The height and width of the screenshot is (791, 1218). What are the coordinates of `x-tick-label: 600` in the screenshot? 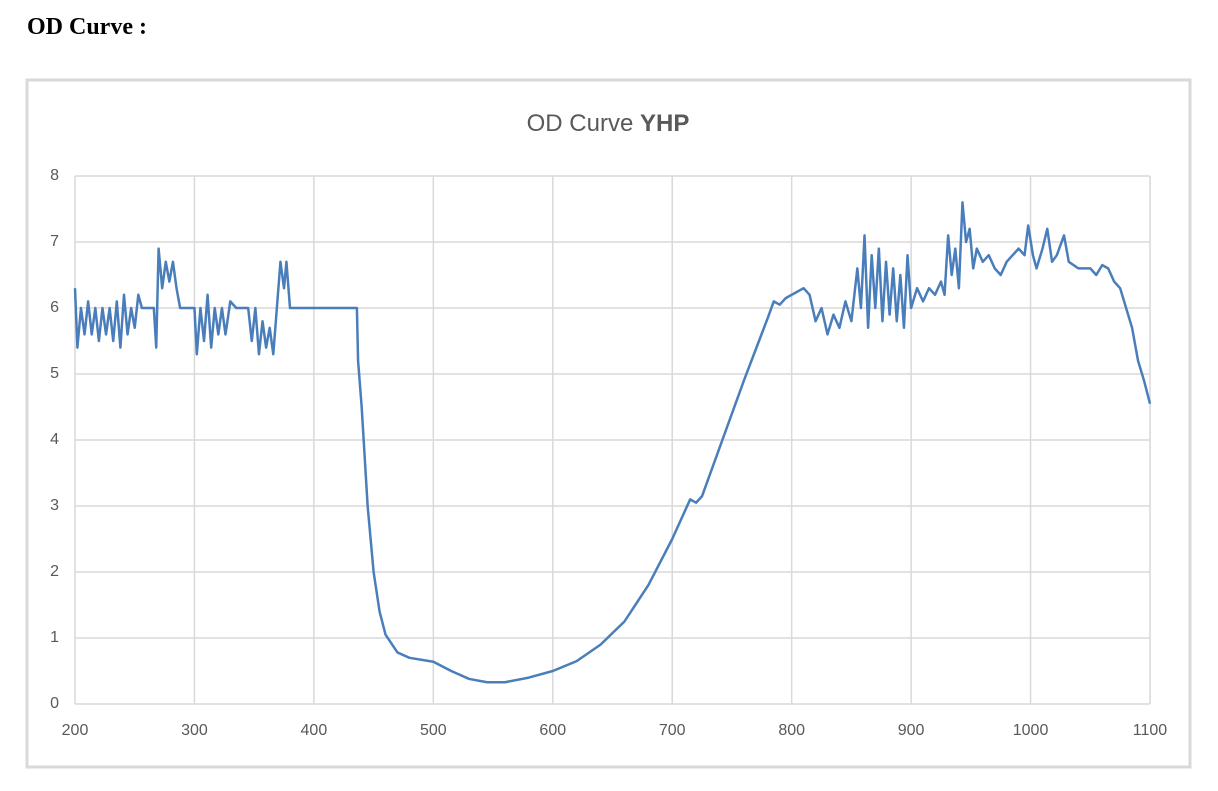 It's located at (552, 730).